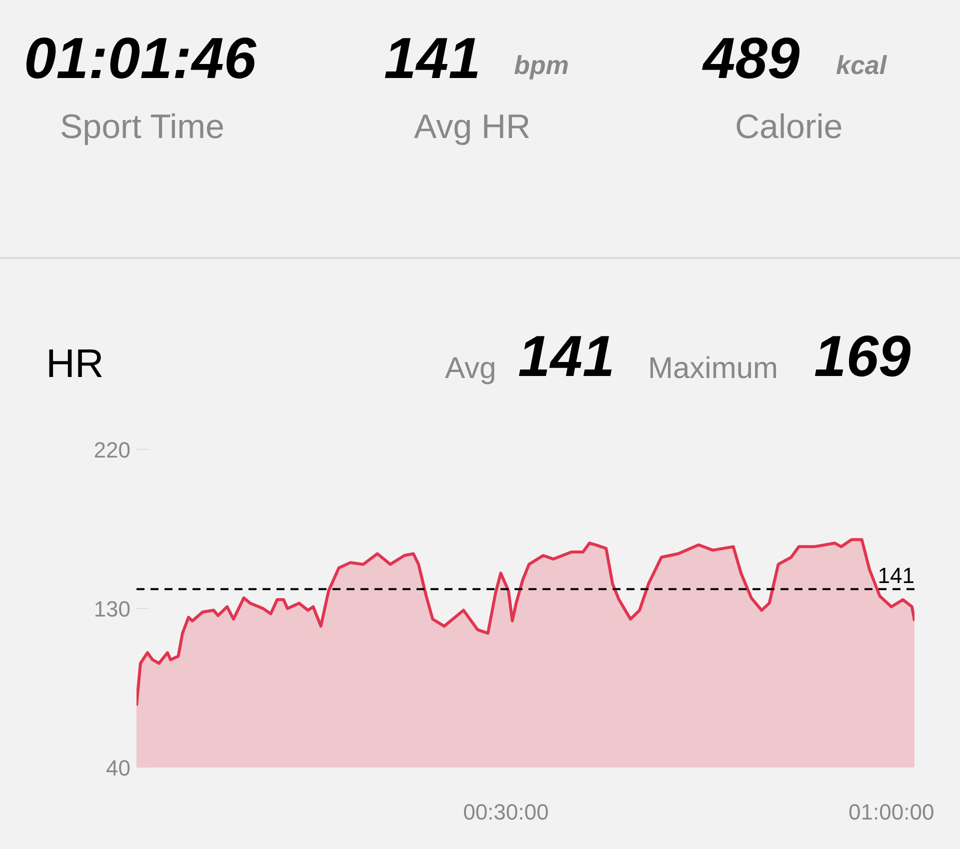  Describe the element at coordinates (470, 368) in the screenshot. I see `text: Avg` at that location.